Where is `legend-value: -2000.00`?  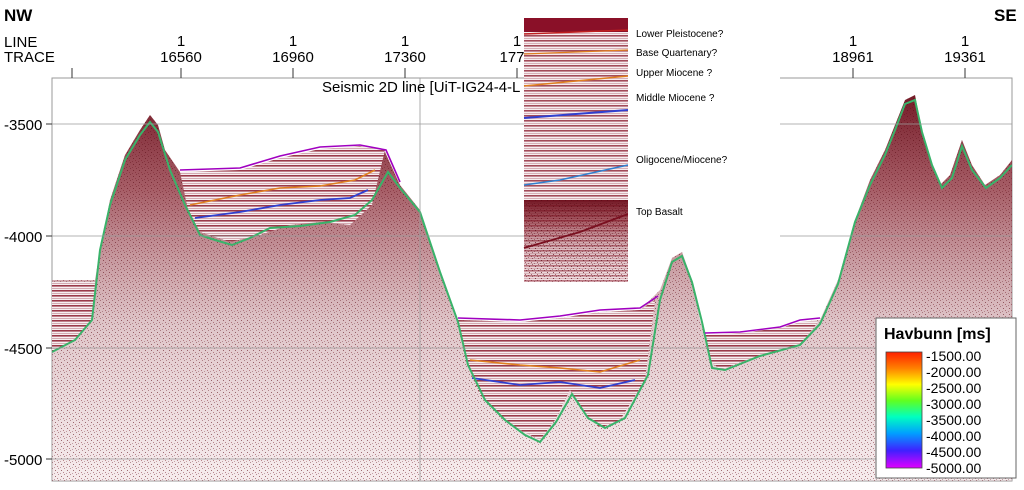 legend-value: -2000.00 is located at coordinates (953, 372).